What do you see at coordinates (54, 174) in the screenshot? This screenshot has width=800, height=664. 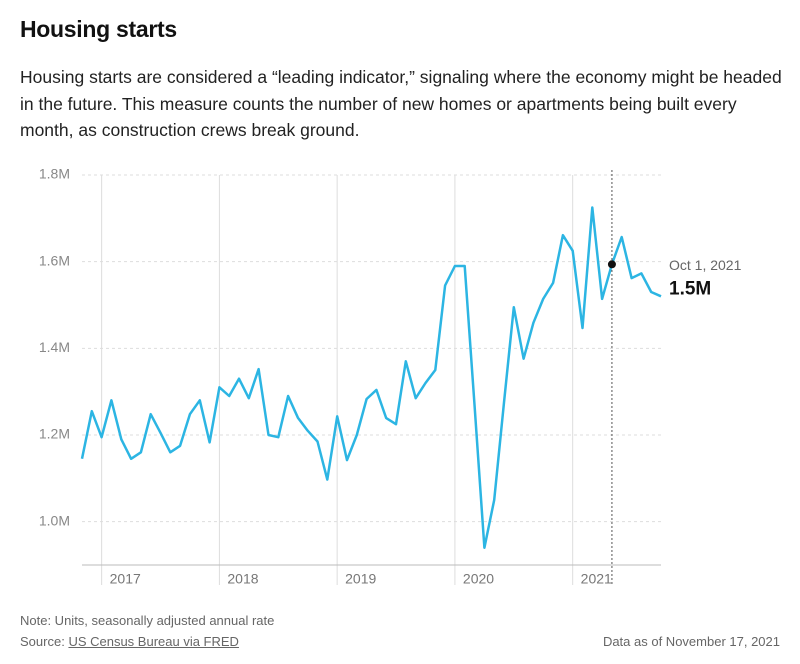 I see `y-tick-label: 1.8M` at bounding box center [54, 174].